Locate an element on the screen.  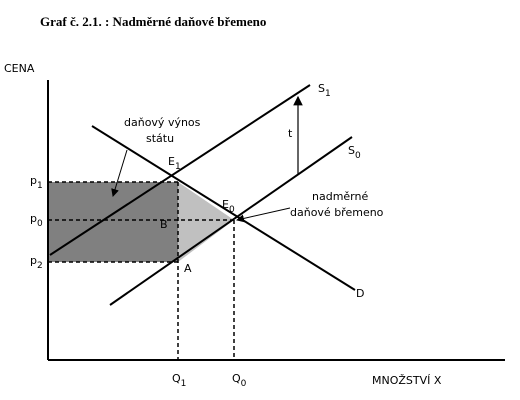
annotation: nadměrné is located at coordinates (340, 196).